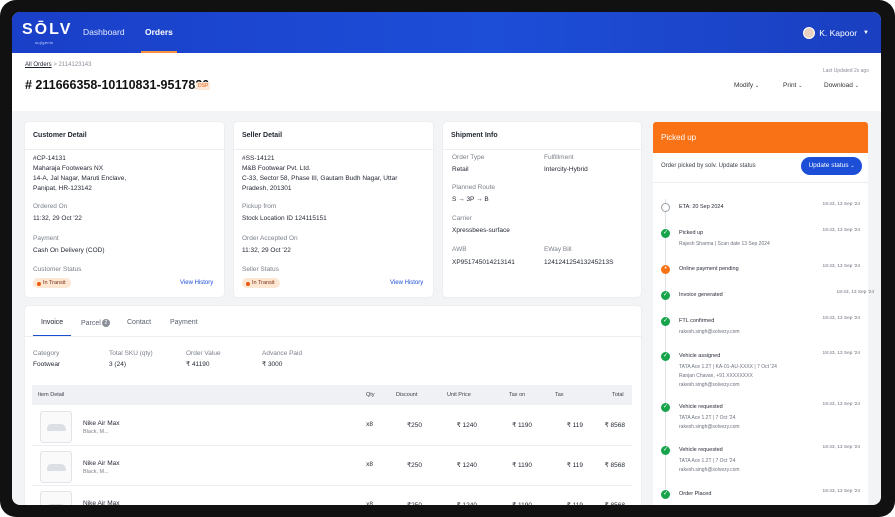  What do you see at coordinates (470, 199) in the screenshot?
I see `planned-route-value: S → 3P → B` at bounding box center [470, 199].